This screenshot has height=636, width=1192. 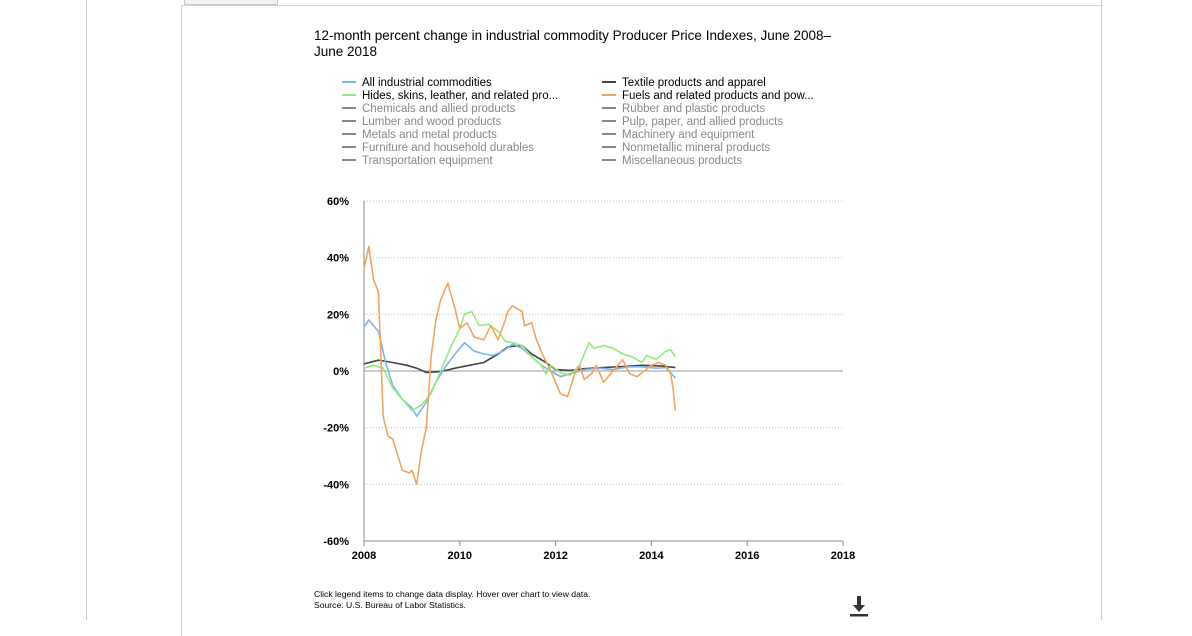 I want to click on legend-item: Metals and metal products, so click(x=419, y=135).